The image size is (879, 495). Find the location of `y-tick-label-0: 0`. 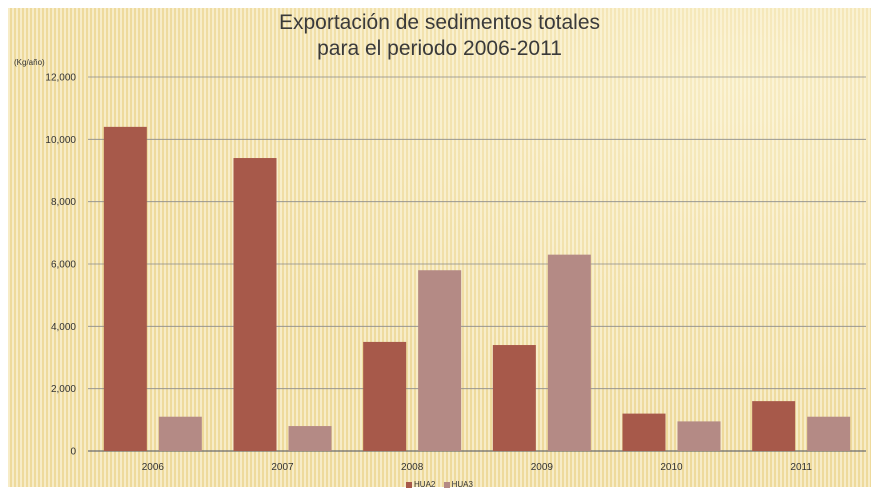

y-tick-label-0: 0 is located at coordinates (73, 452).